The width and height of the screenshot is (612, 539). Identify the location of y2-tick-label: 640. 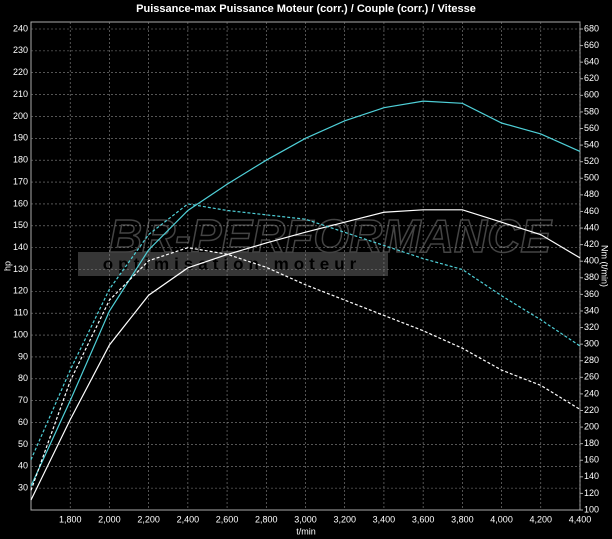
(591, 62).